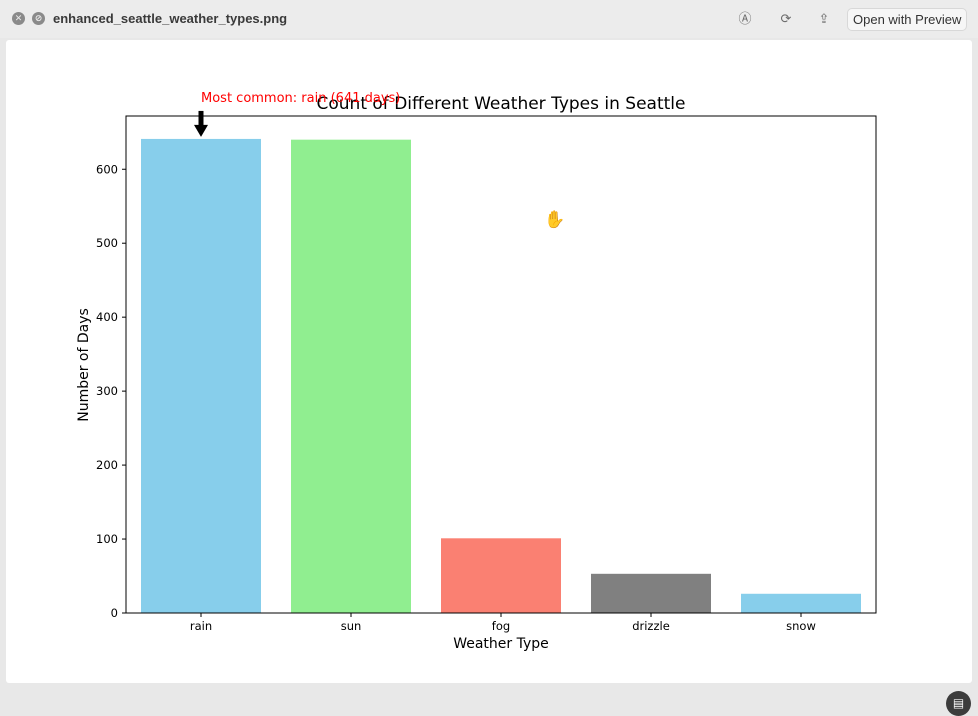 This screenshot has width=978, height=716. Describe the element at coordinates (201, 118) in the screenshot. I see `annotation-arrow-shaft` at that location.